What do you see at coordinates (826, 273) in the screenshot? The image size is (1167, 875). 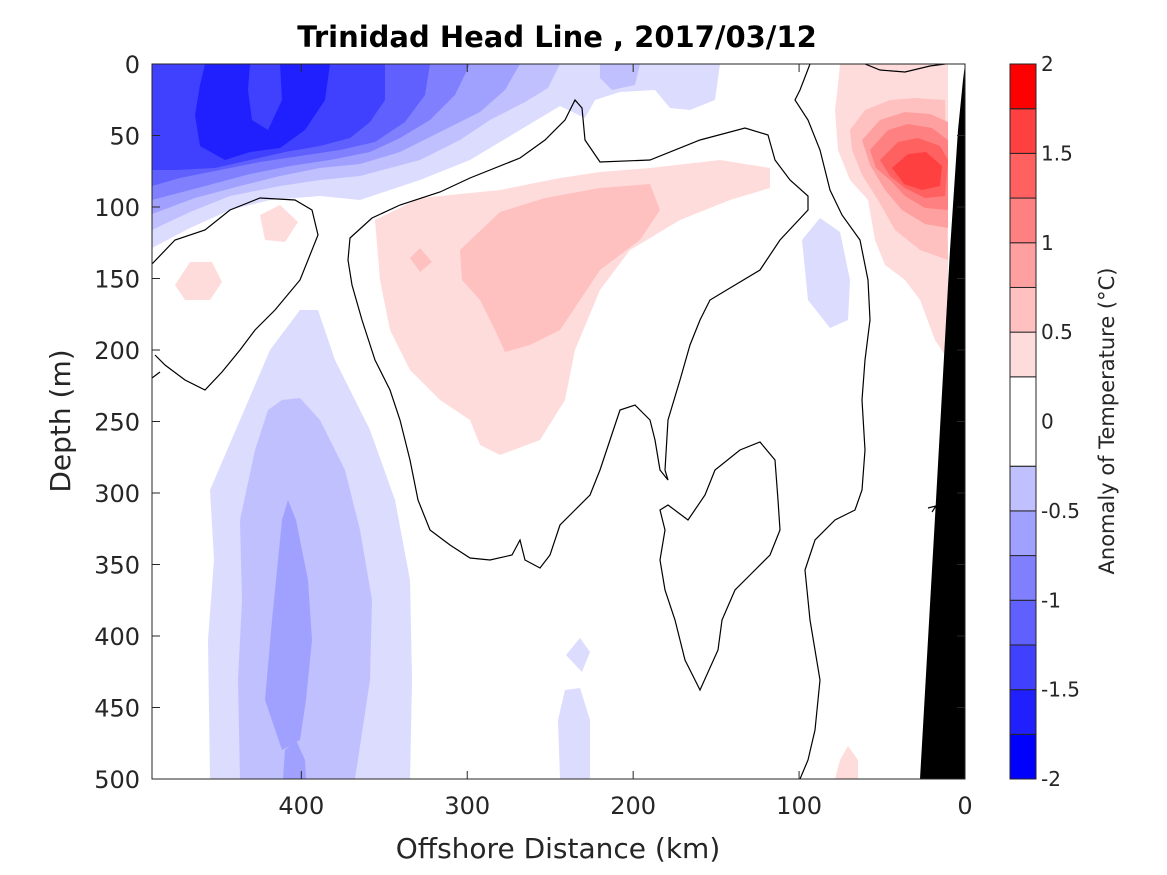 I see `contour-fill-cool-patch-d` at bounding box center [826, 273].